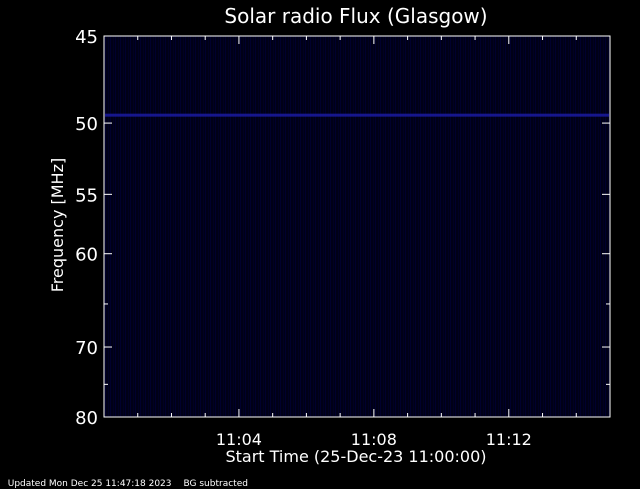  What do you see at coordinates (215, 484) in the screenshot?
I see `background-note: BG subtracted` at bounding box center [215, 484].